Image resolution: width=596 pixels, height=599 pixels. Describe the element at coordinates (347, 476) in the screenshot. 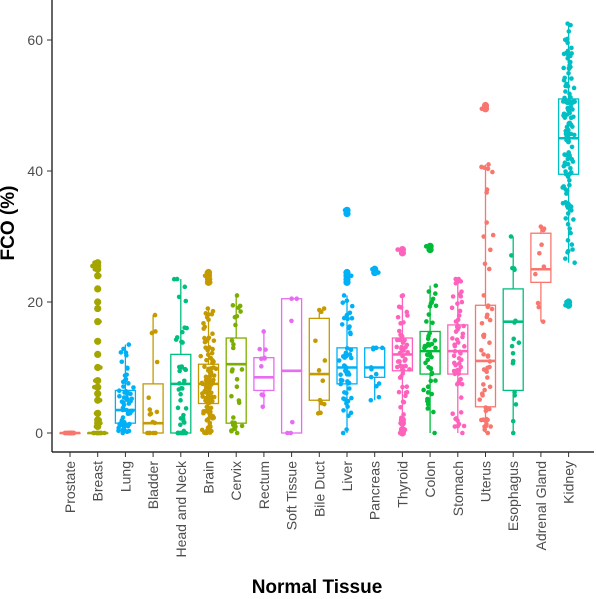

I see `x-tick-label: Liver` at that location.